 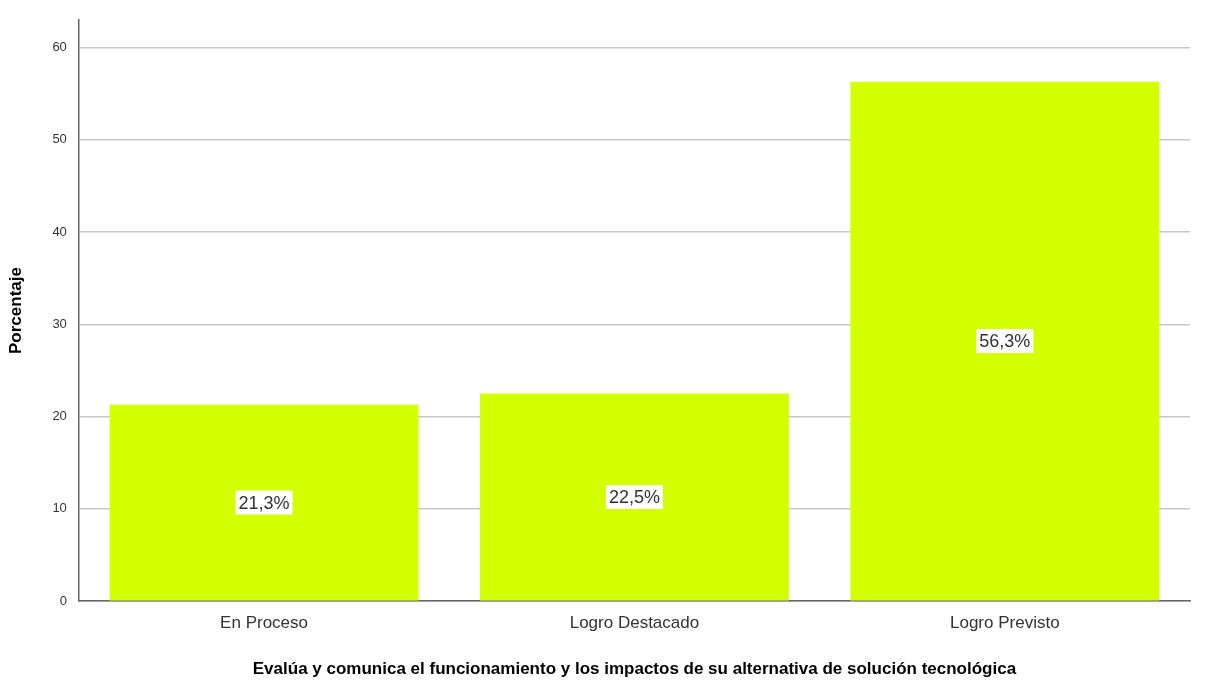 I want to click on y-tick-label: 30, so click(x=59, y=323).